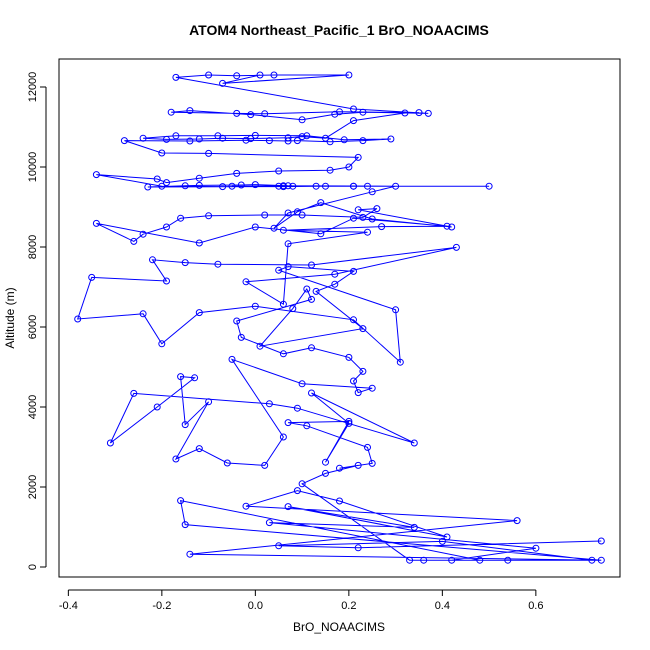  I want to click on y-tick-label: 0, so click(33, 567).